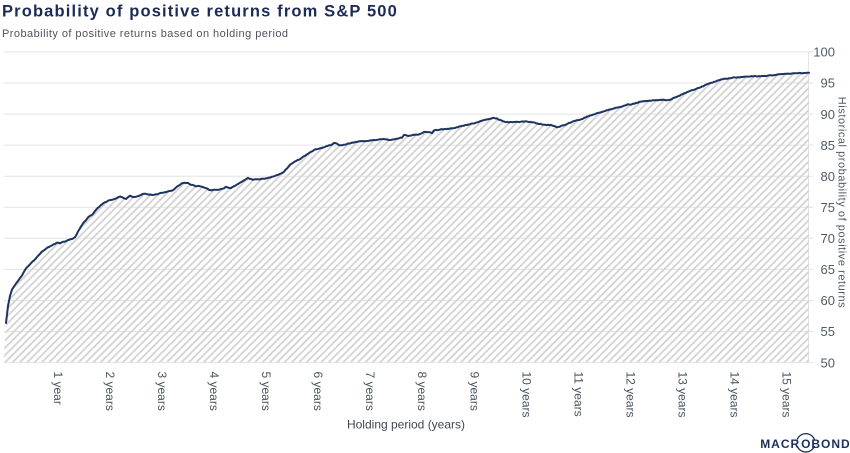  What do you see at coordinates (805, 444) in the screenshot?
I see `svg-text: O` at bounding box center [805, 444].